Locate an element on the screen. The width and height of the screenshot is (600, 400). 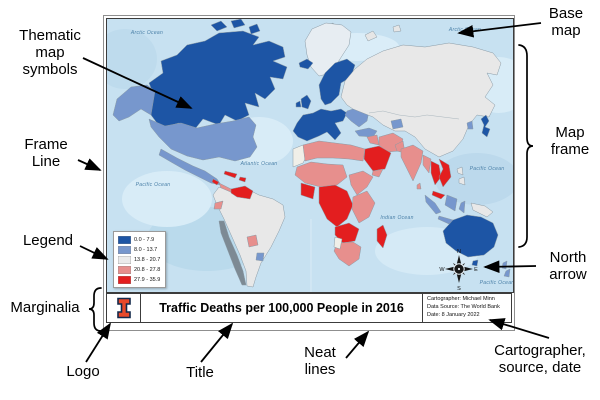
country-tasmania is located at coordinates (475, 263).